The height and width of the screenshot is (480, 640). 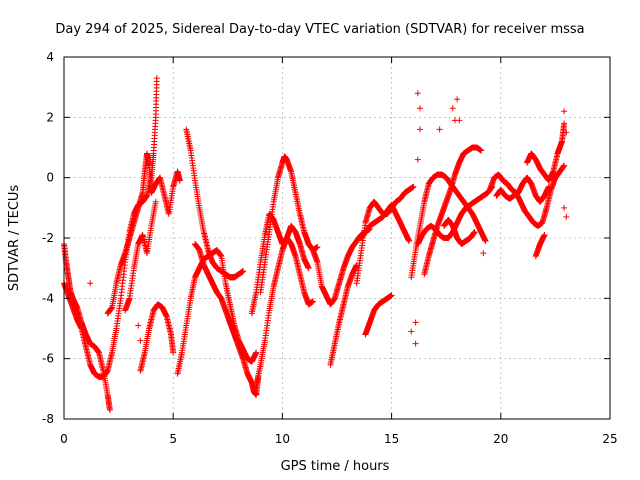 I want to click on y-tick-label: -2, so click(x=48, y=238).